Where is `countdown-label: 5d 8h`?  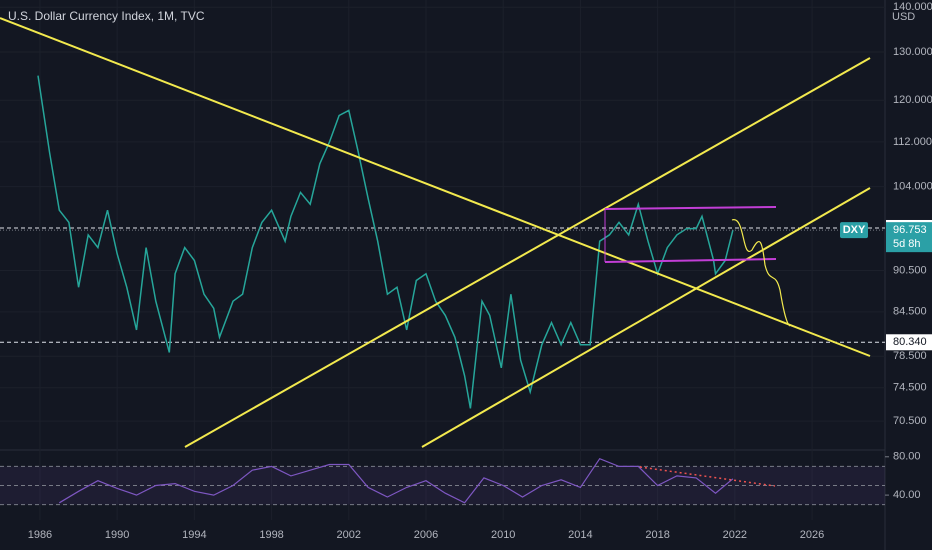
countdown-label: 5d 8h is located at coordinates (907, 244).